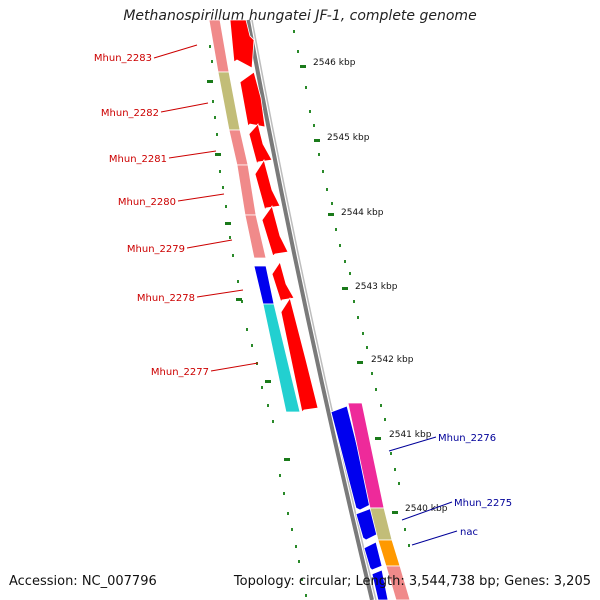  Describe the element at coordinates (123, 58) in the screenshot. I see `gene-label: Mhun_2283` at that location.